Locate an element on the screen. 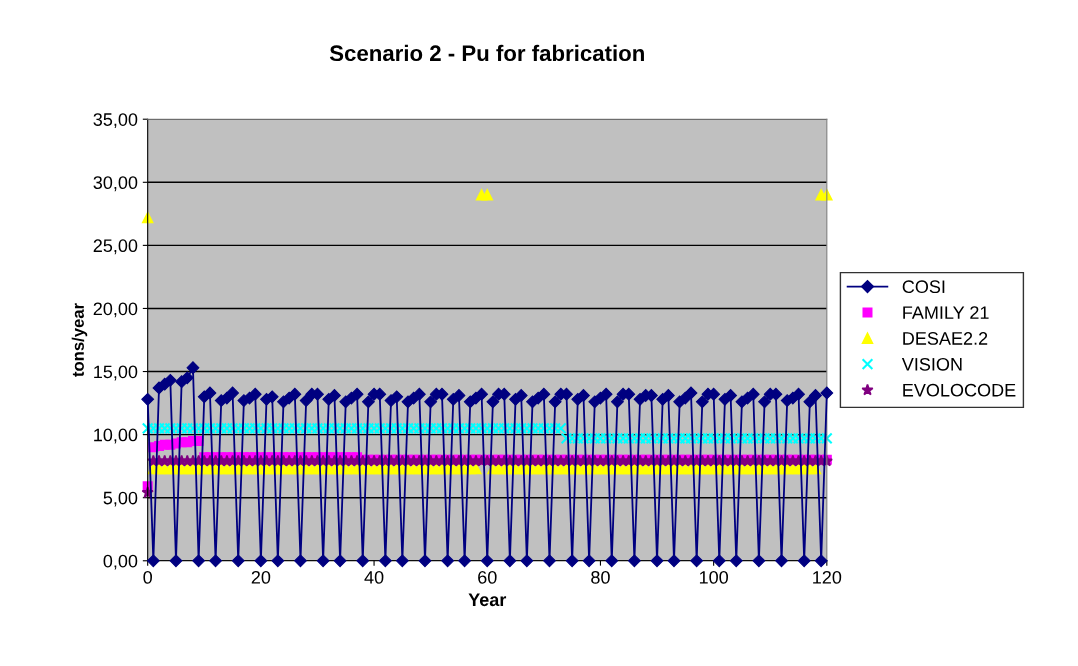  y-tick-label: 30,00 is located at coordinates (115, 184).